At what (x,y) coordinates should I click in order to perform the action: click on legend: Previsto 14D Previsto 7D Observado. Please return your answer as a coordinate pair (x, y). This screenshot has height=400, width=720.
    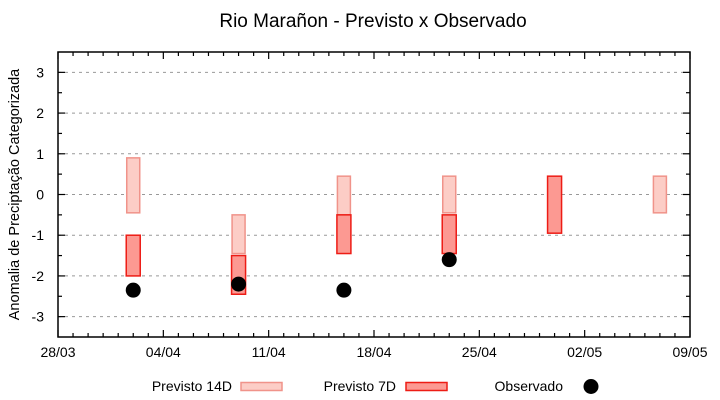
    Looking at the image, I should click on (375, 386).